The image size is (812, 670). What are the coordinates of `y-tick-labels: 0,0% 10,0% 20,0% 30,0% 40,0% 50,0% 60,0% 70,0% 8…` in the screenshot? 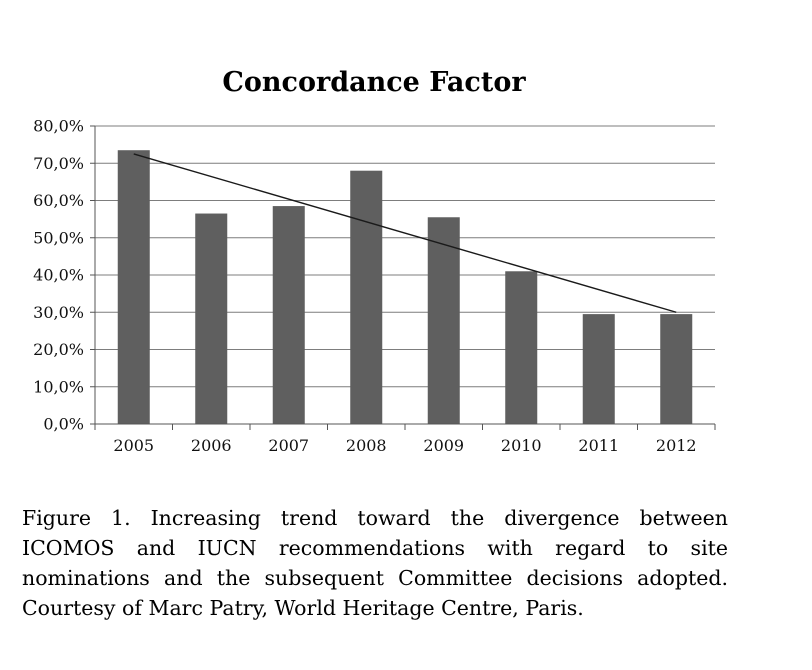 It's located at (58, 275).